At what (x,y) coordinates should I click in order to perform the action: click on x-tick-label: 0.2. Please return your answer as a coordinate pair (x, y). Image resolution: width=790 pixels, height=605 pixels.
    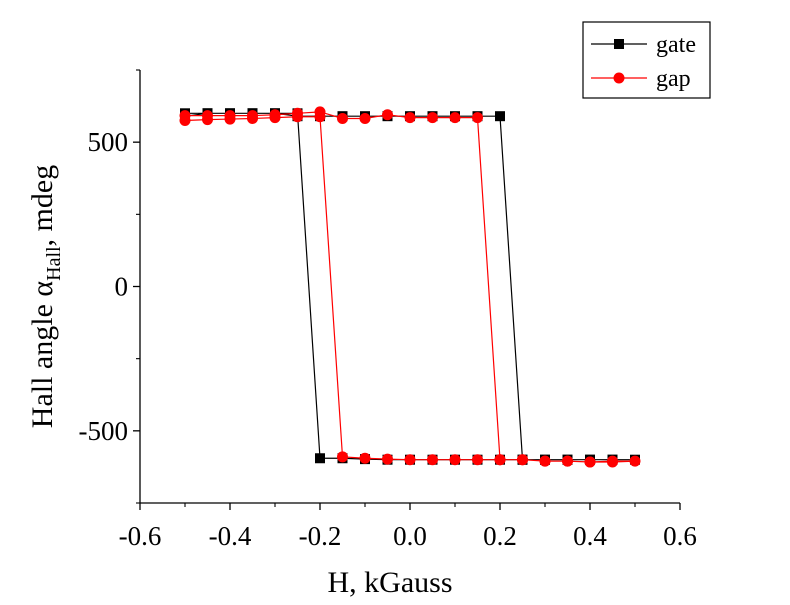
    Looking at the image, I should click on (500, 536).